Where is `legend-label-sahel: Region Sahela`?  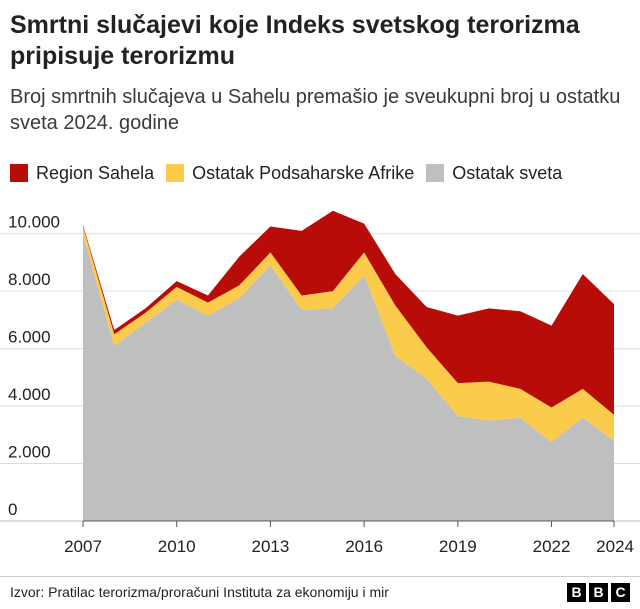
legend-label-sahel: Region Sahela is located at coordinates (95, 172).